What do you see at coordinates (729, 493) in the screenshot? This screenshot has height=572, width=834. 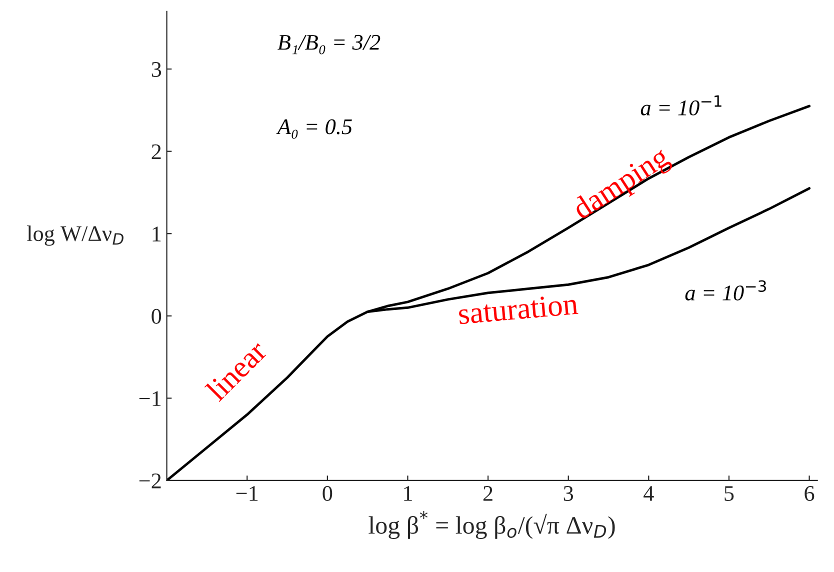 I see `x-tick-label: 5` at bounding box center [729, 493].